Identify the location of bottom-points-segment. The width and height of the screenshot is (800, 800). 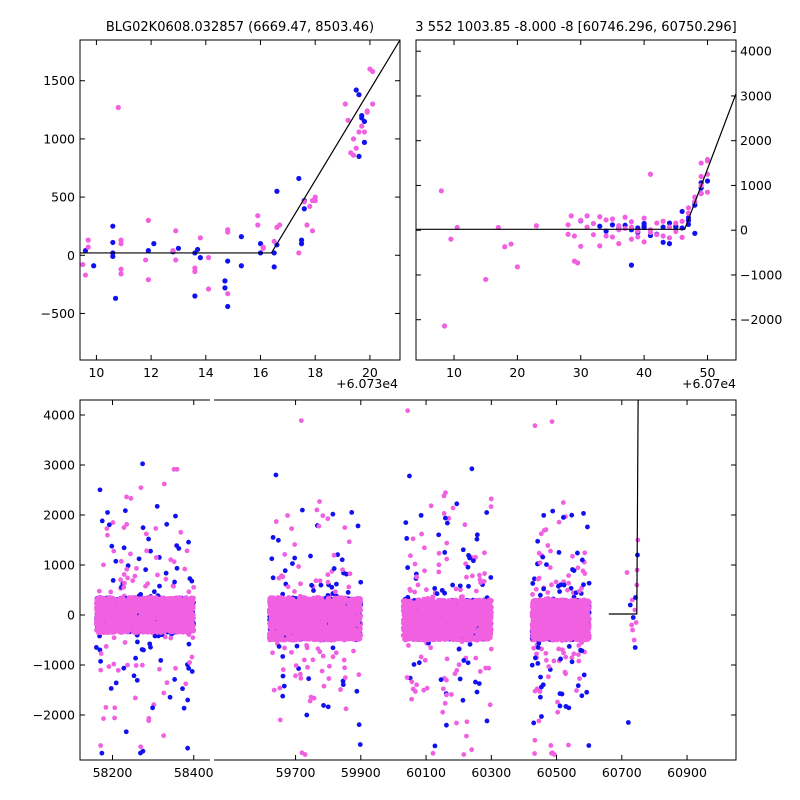
(145, 608).